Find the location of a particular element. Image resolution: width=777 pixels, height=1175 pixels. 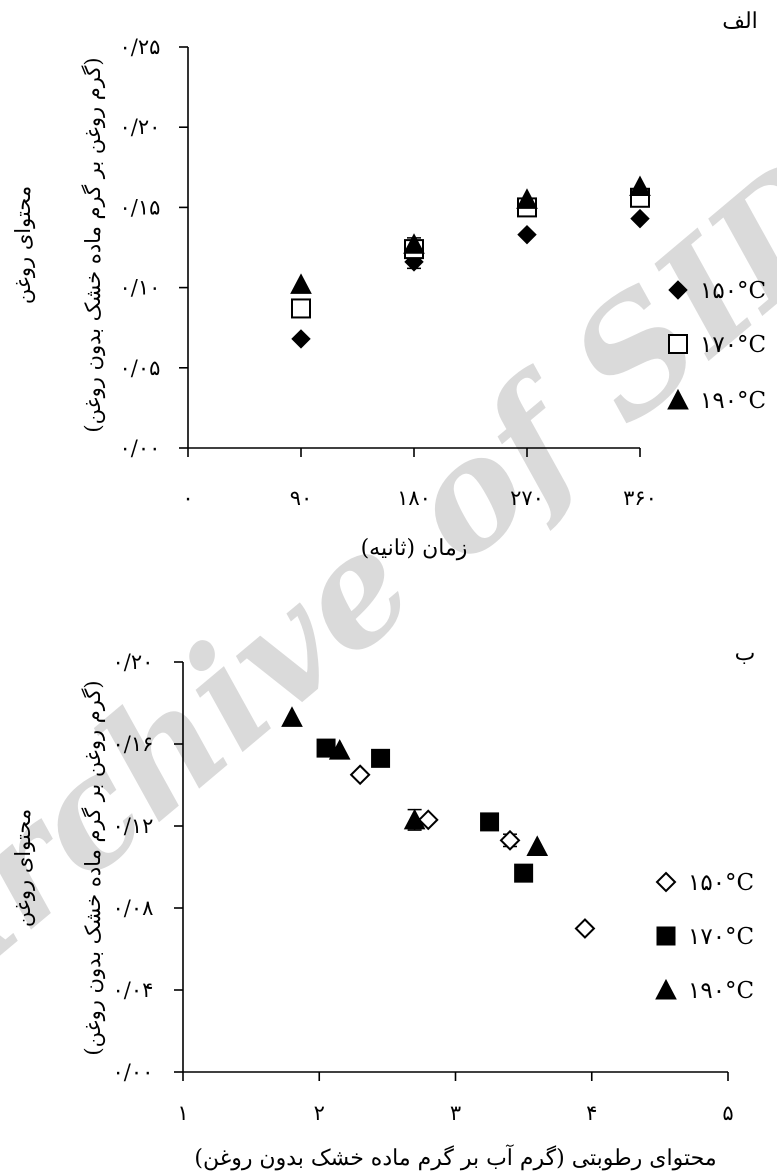

y-tick-label: ۰/۱۵ is located at coordinates (140, 207).